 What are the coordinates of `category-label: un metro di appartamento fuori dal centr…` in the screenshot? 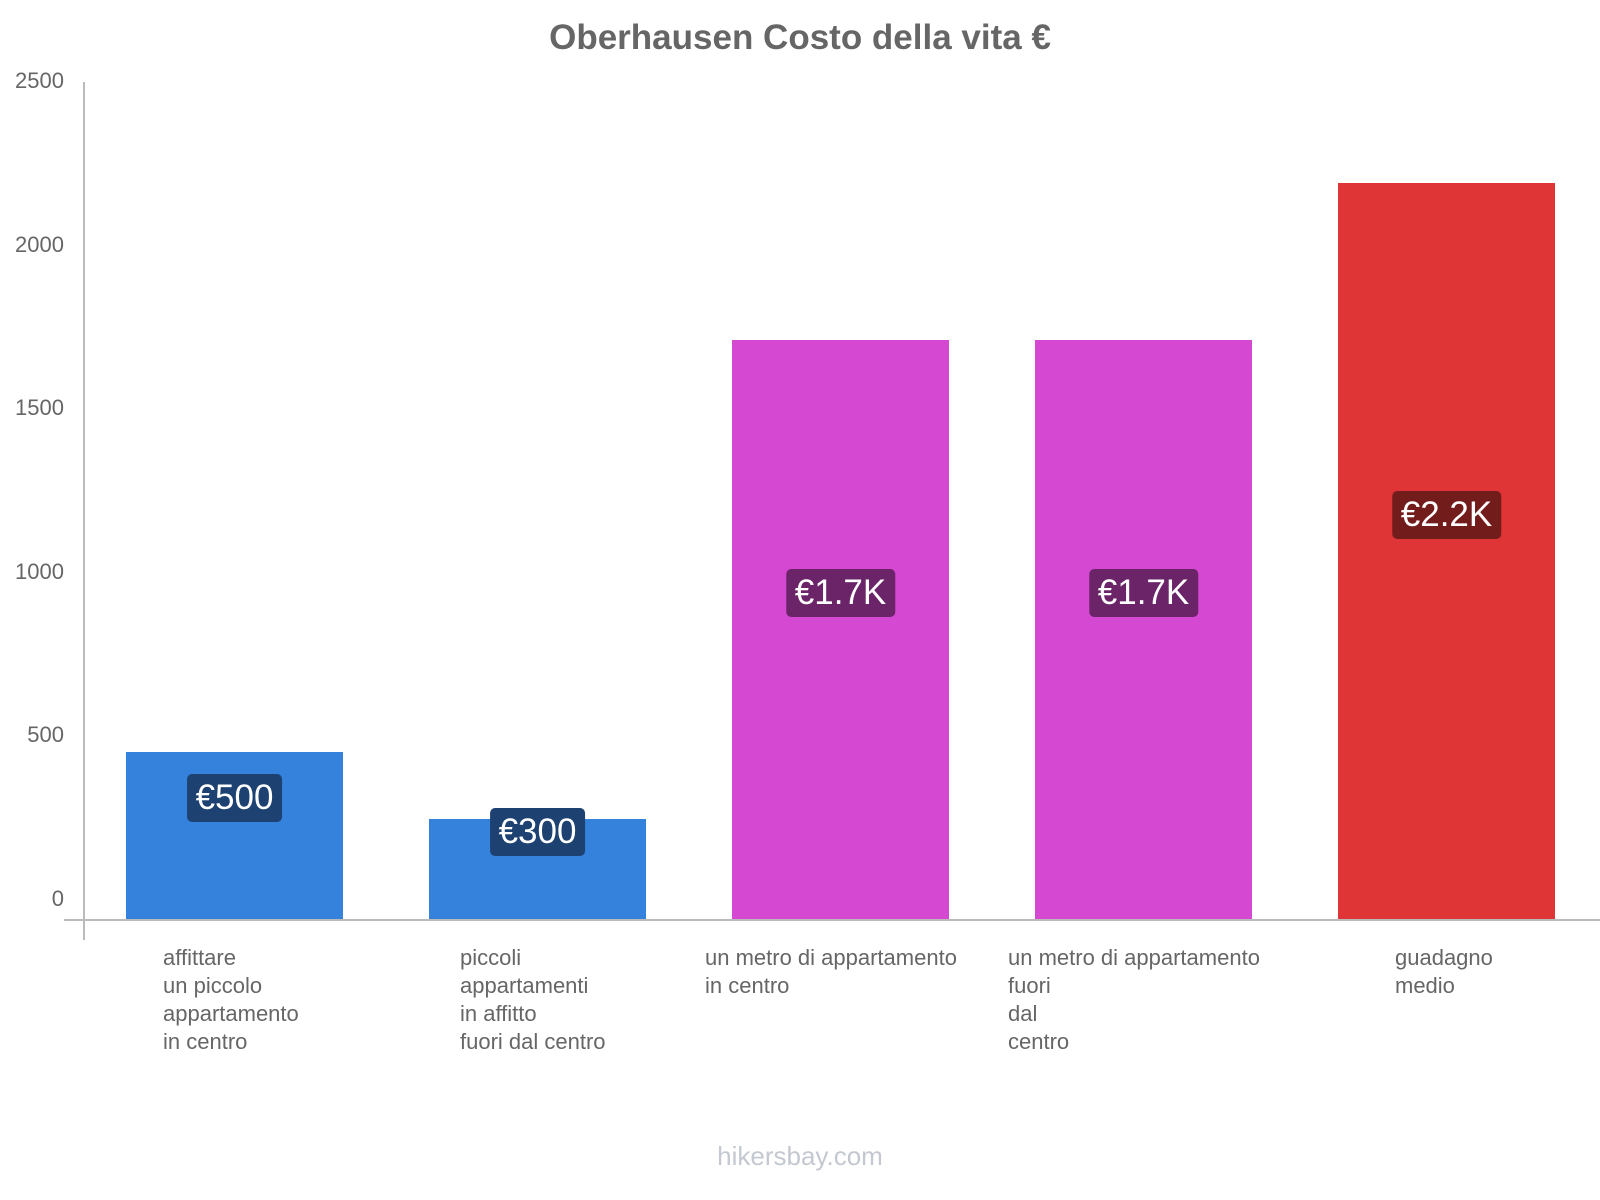 It's located at (1134, 999).